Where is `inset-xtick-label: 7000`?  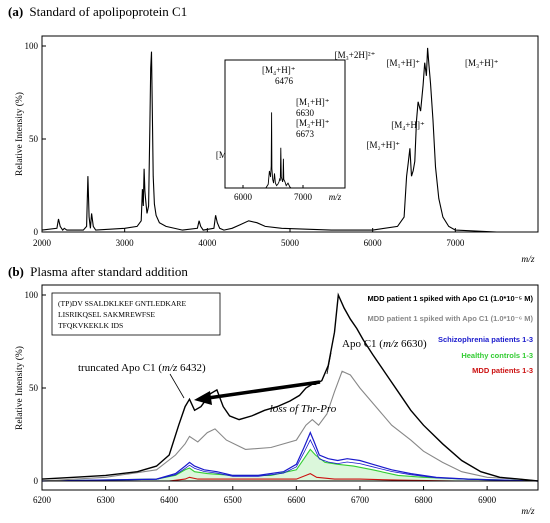
inset-xtick-label: 7000 is located at coordinates (303, 197).